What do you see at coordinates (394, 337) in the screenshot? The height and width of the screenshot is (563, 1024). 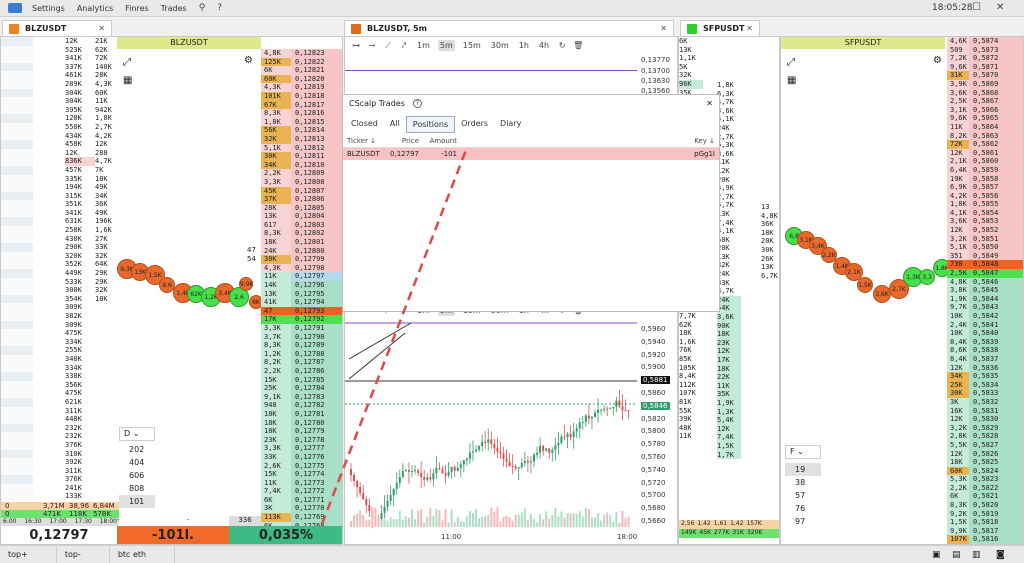 I see `dashed-trend-line` at bounding box center [394, 337].